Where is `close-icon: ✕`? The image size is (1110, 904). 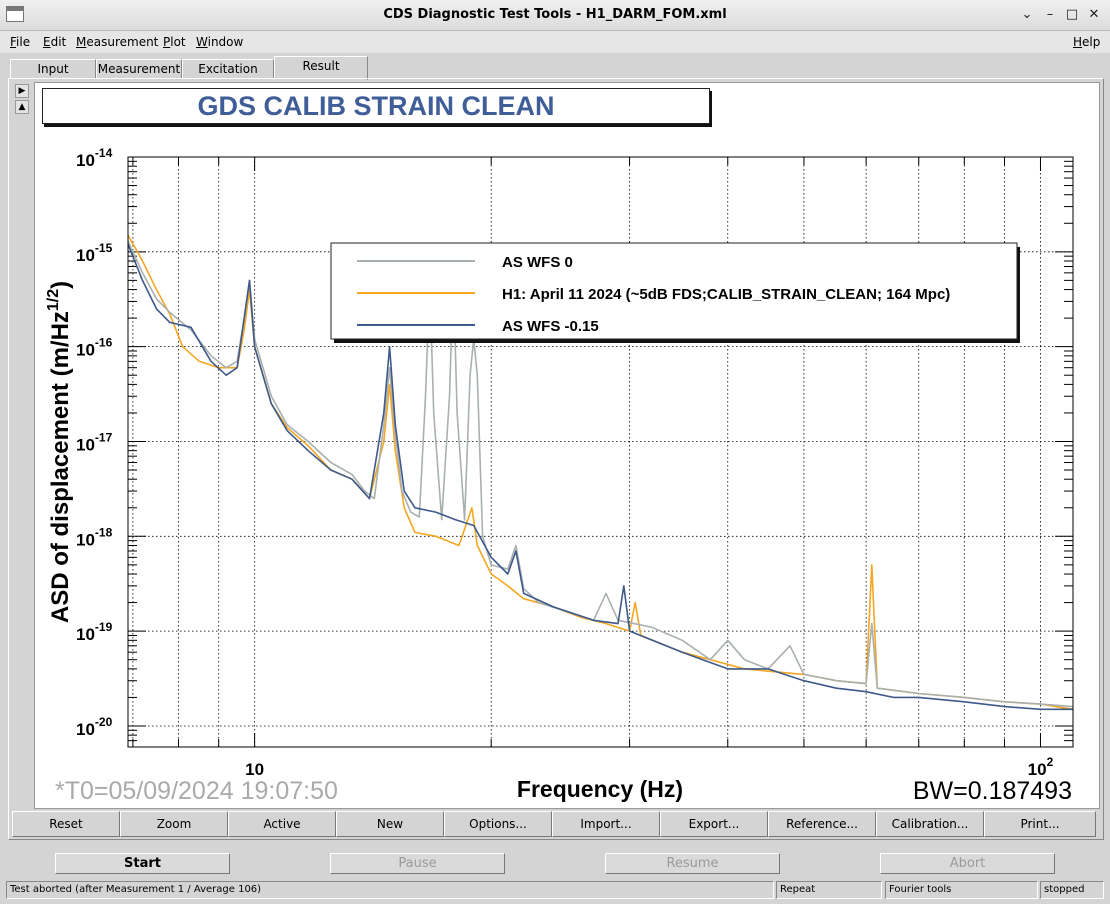
close-icon: ✕ is located at coordinates (1094, 14).